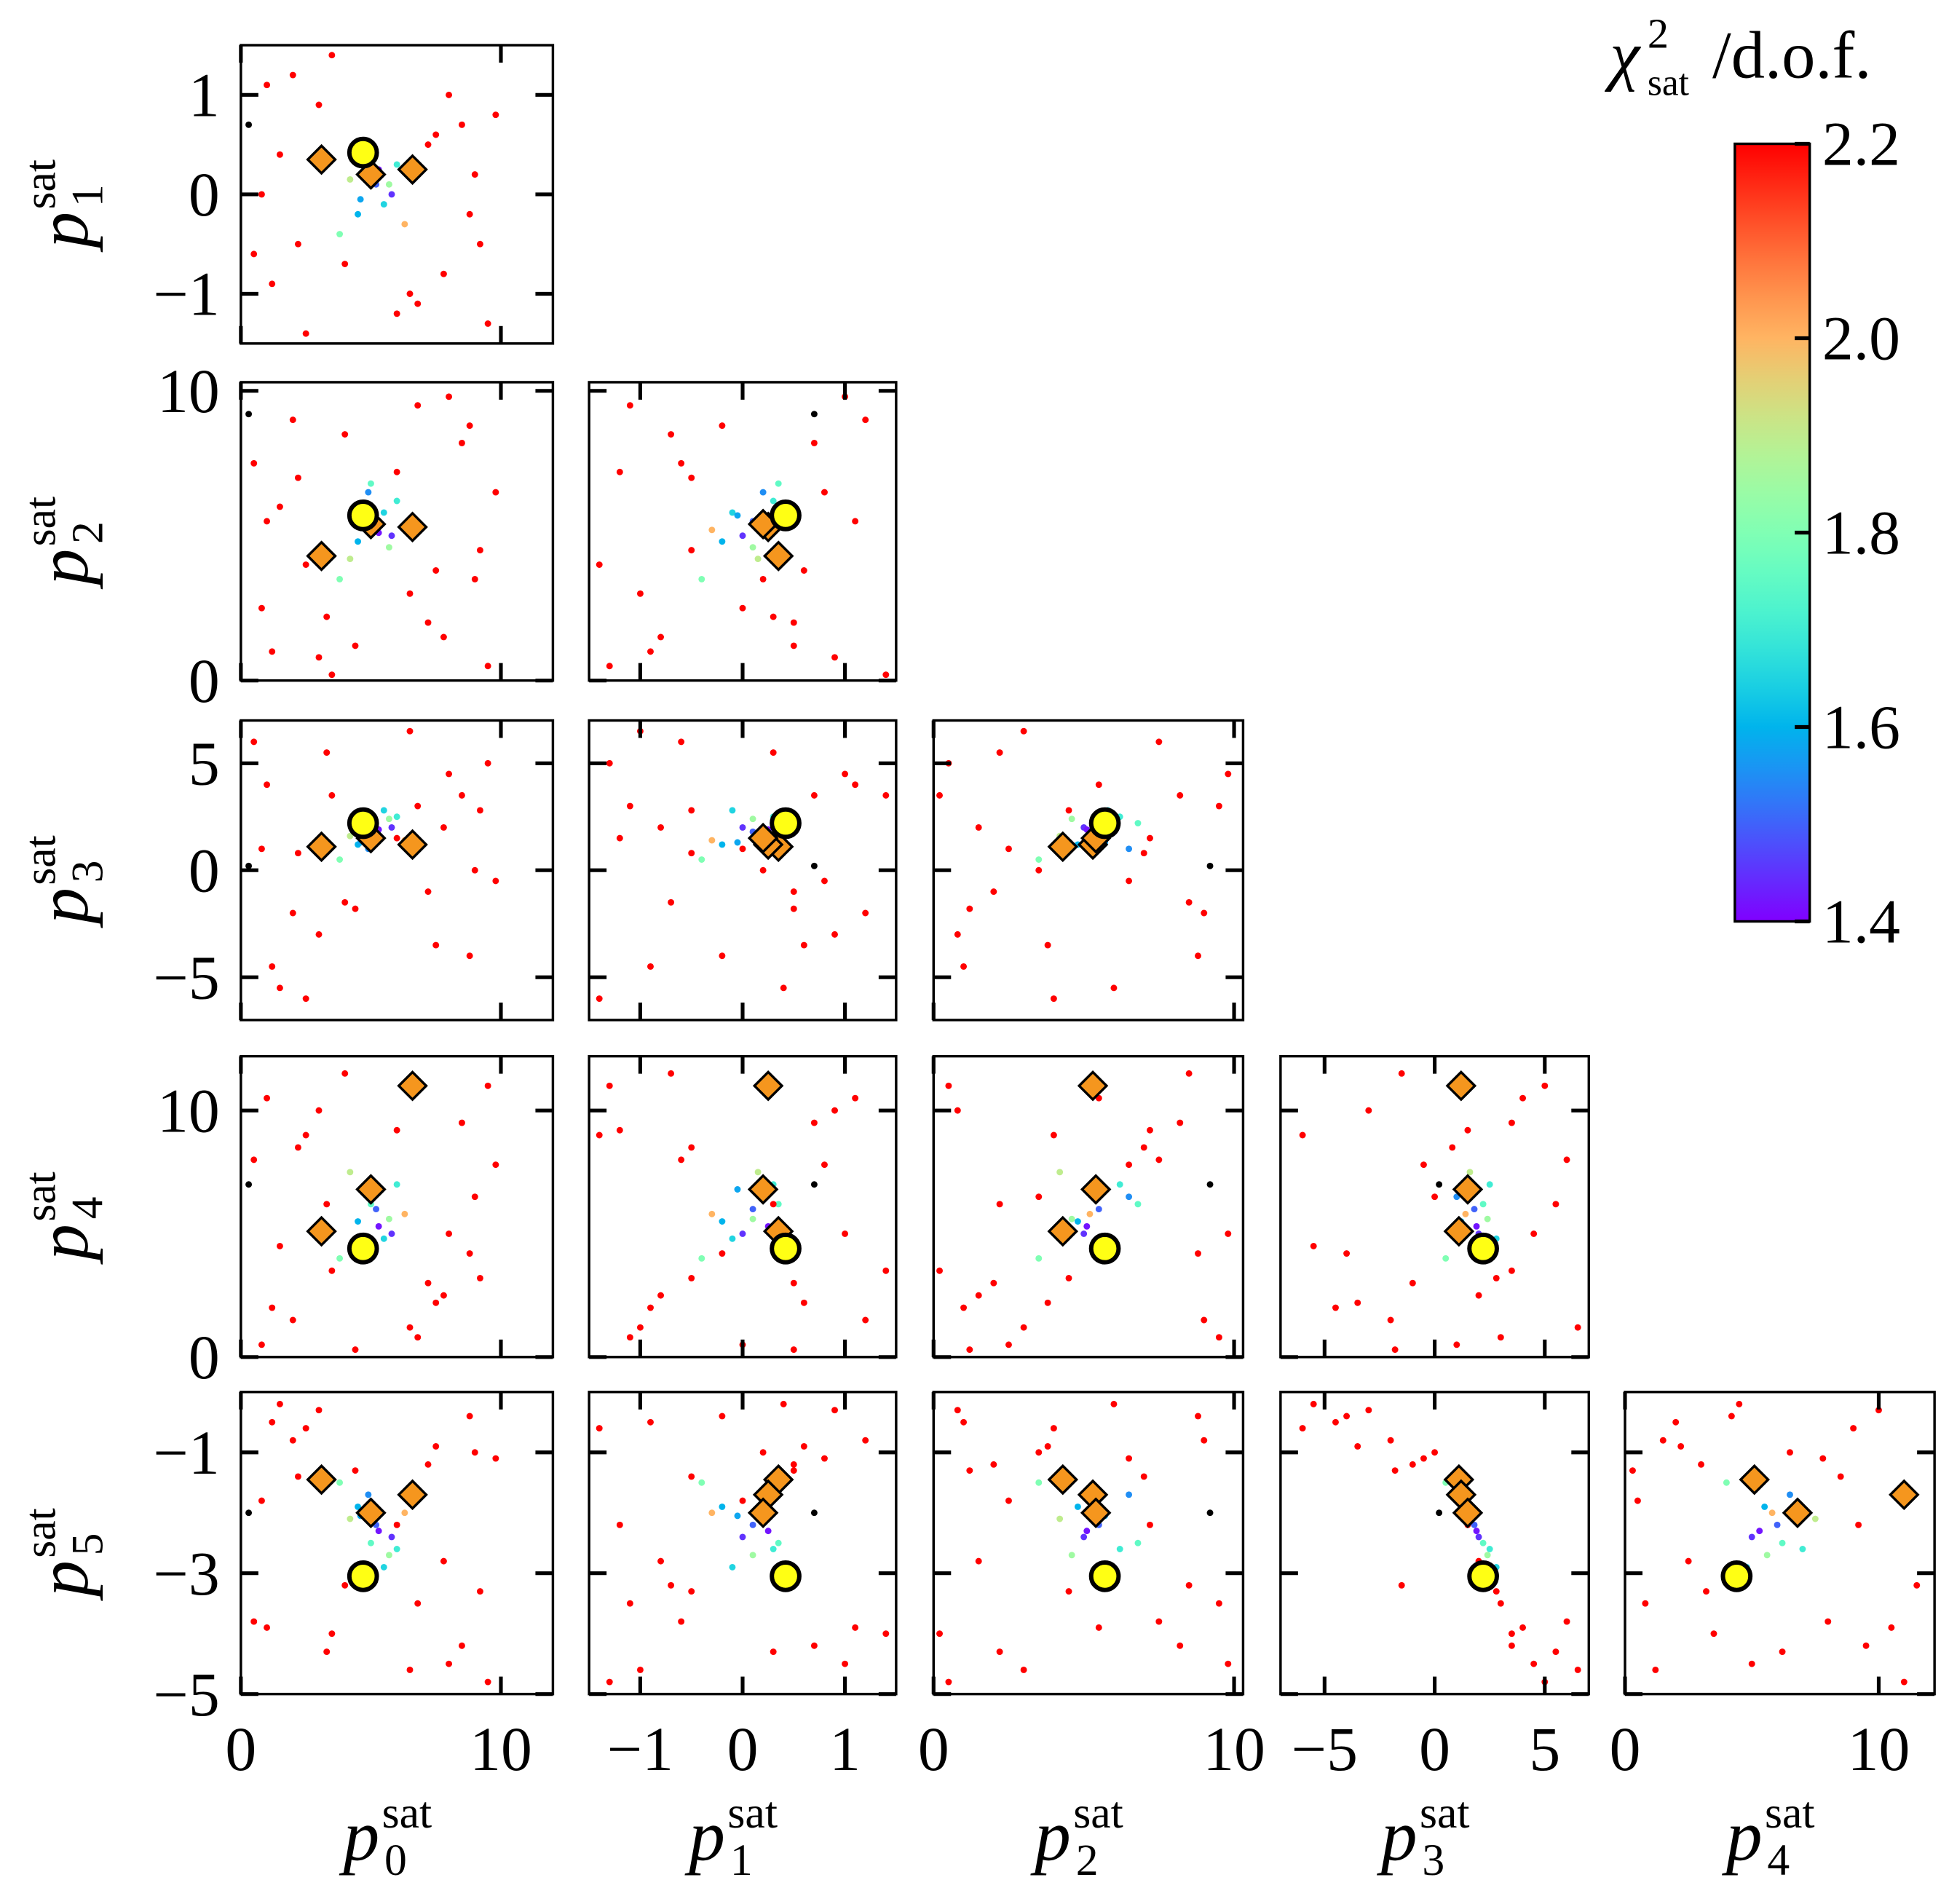 The width and height of the screenshot is (1957, 1904). I want to click on axis-superscript: sat, so click(1445, 1813).